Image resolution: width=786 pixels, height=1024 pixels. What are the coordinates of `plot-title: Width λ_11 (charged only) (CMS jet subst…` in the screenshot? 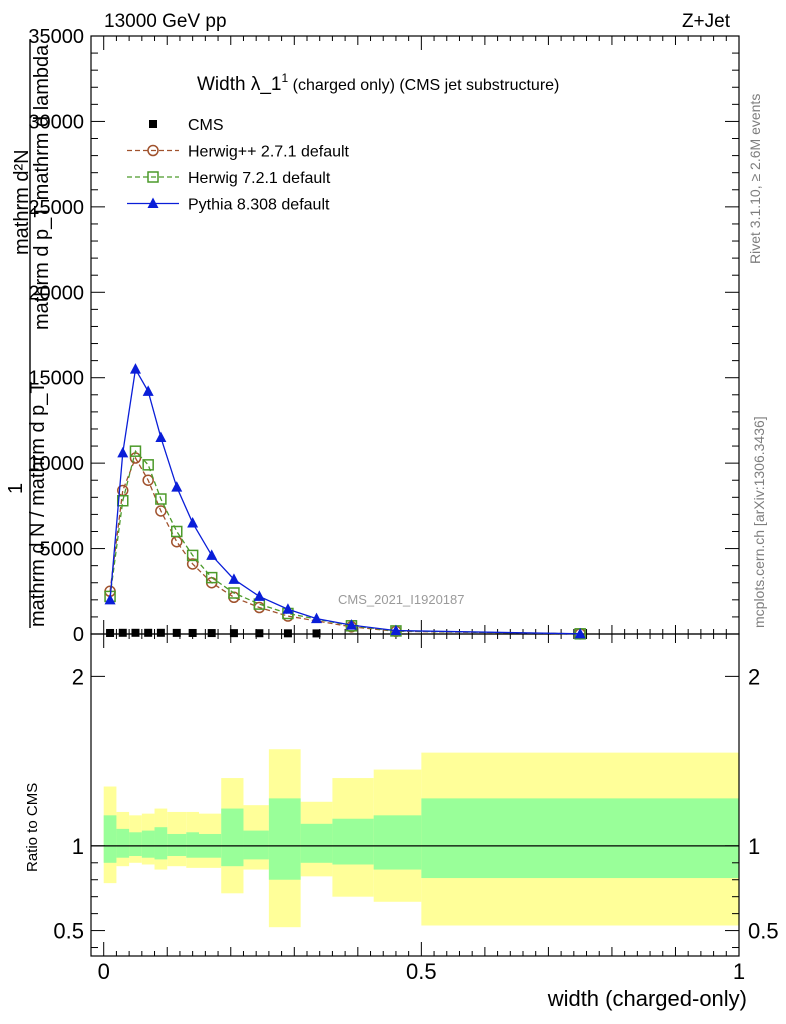 It's located at (378, 83).